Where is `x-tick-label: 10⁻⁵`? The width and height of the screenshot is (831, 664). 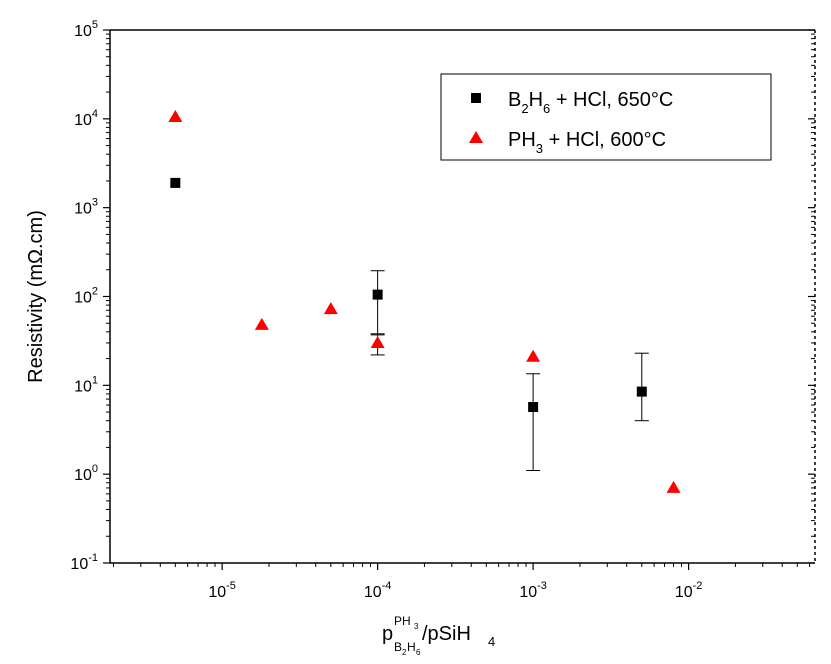 x-tick-label: 10⁻⁵ is located at coordinates (222, 590).